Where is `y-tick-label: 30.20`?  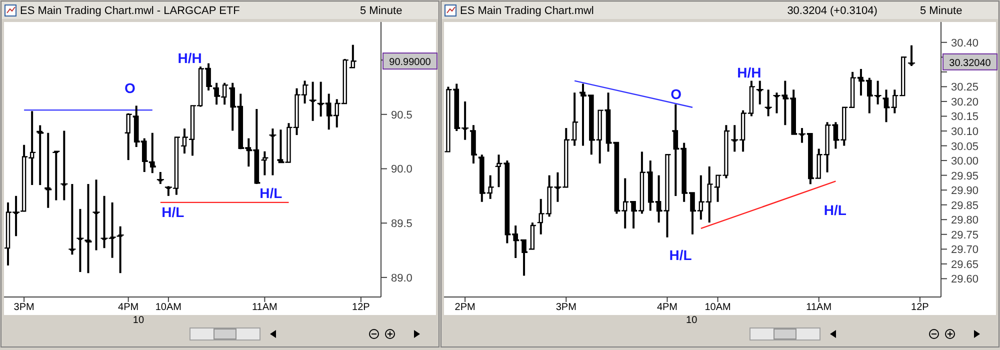
y-tick-label: 30.20 is located at coordinates (965, 102).